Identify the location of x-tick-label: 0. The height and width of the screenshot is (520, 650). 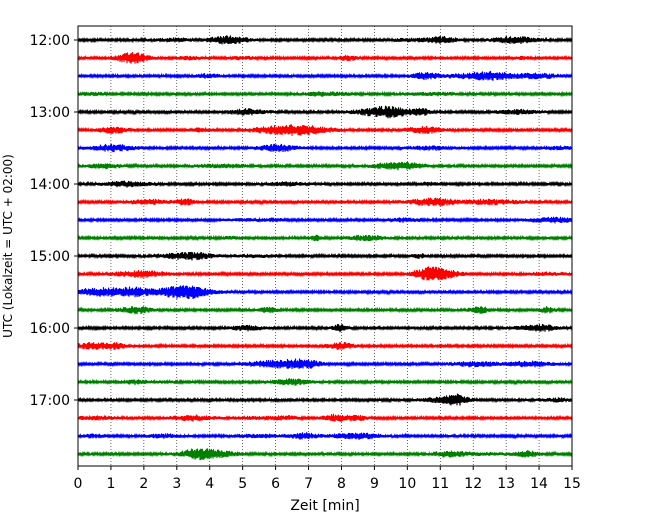
(78, 484).